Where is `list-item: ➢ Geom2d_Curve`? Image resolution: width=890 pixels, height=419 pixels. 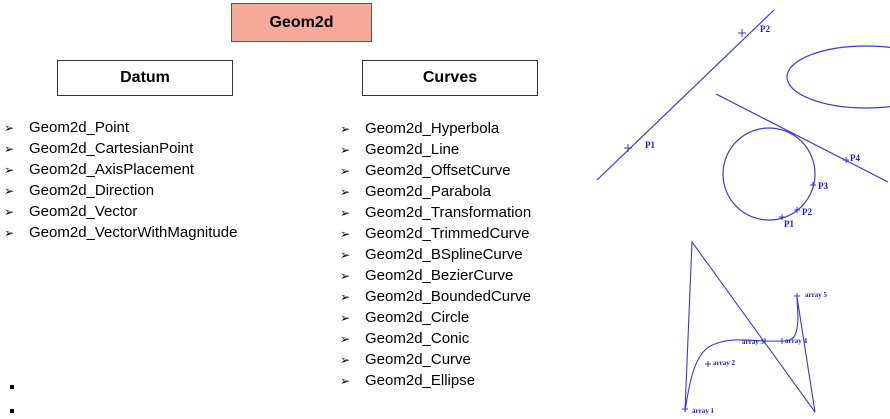
list-item: ➢ Geom2d_Curve is located at coordinates (435, 359).